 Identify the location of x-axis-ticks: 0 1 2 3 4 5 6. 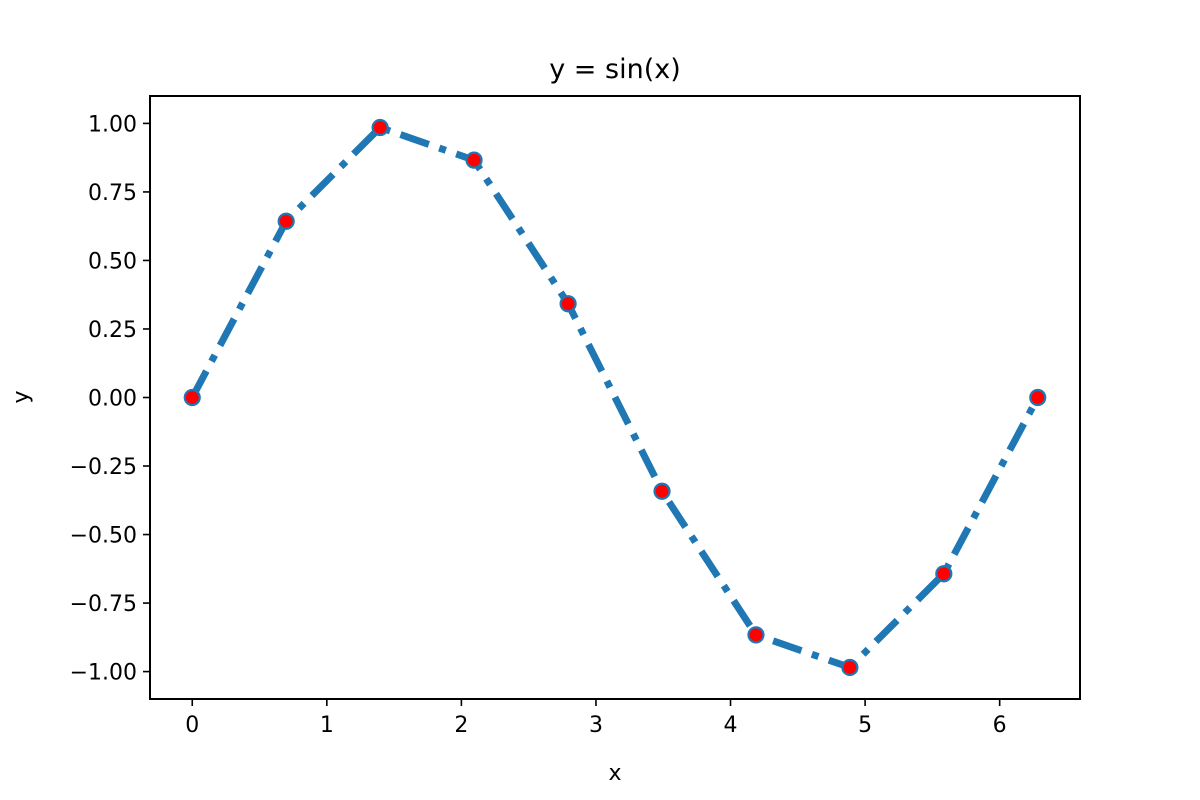
(596, 718).